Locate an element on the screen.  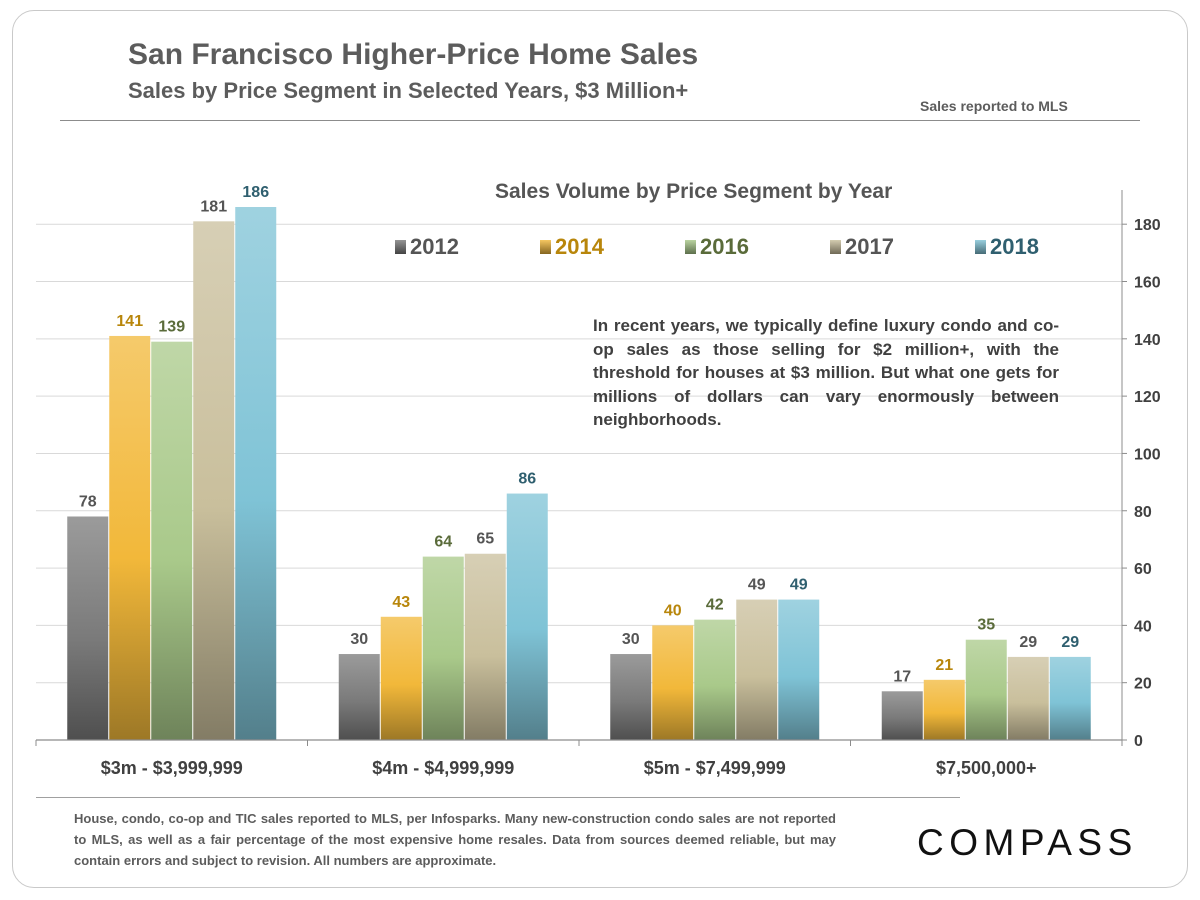
y-tick-label: 80 is located at coordinates (1143, 512).